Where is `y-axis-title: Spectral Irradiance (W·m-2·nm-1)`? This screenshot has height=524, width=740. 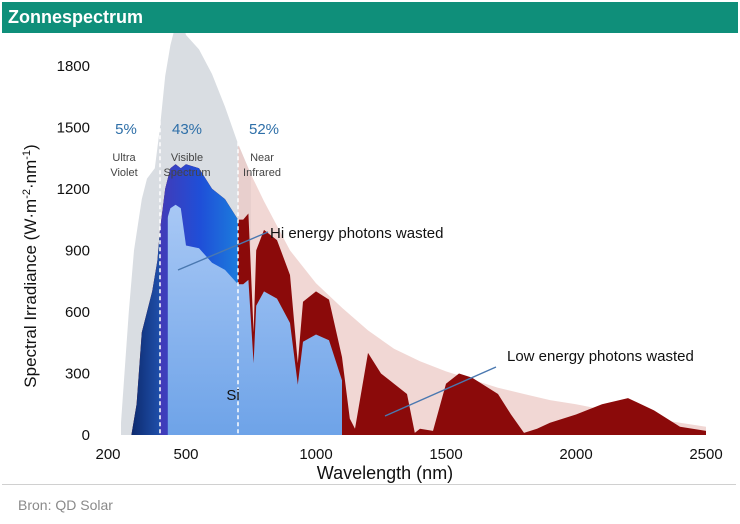
y-axis-title: Spectral Irradiance (W·m-2·nm-1) is located at coordinates (30, 265).